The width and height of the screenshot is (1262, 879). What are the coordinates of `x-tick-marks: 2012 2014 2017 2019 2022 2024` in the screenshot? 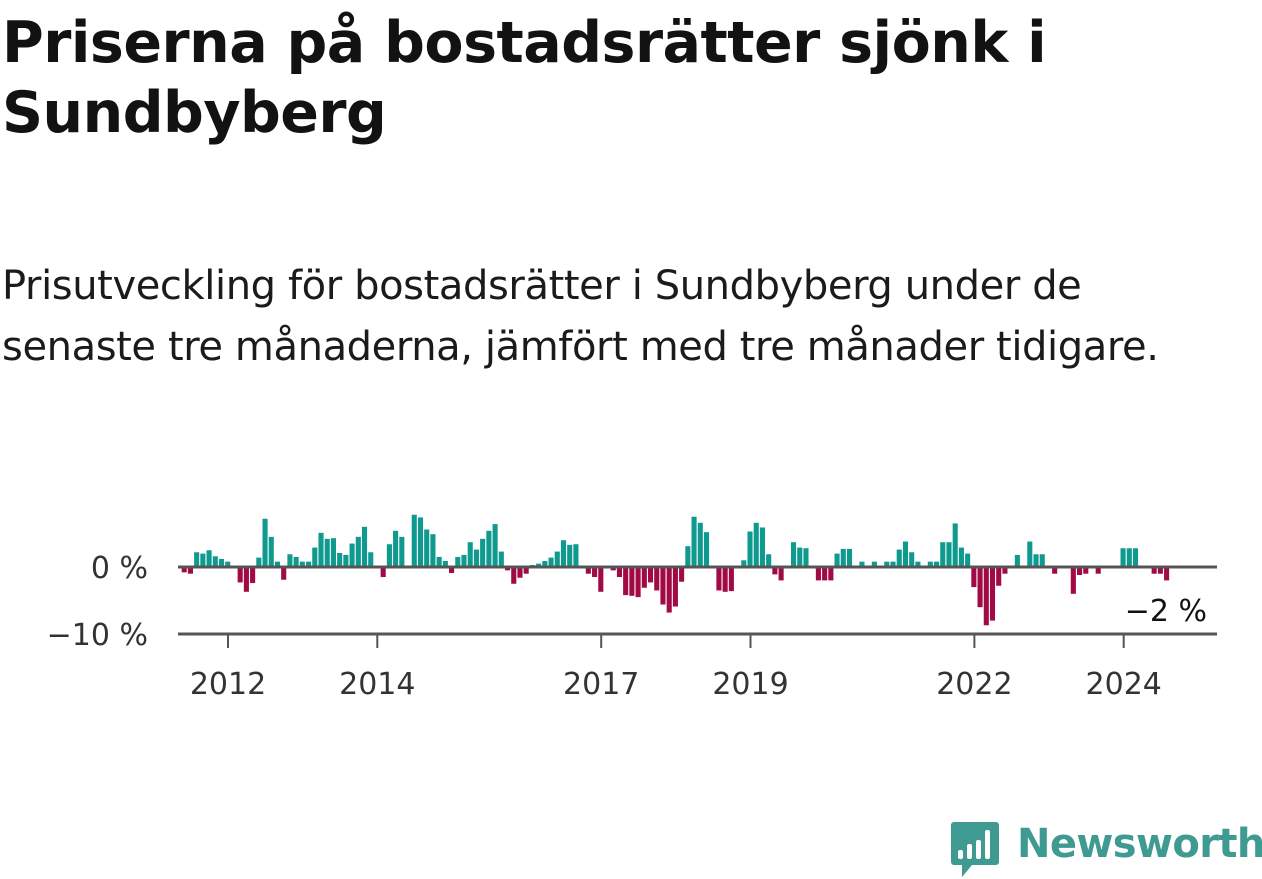 It's located at (676, 668).